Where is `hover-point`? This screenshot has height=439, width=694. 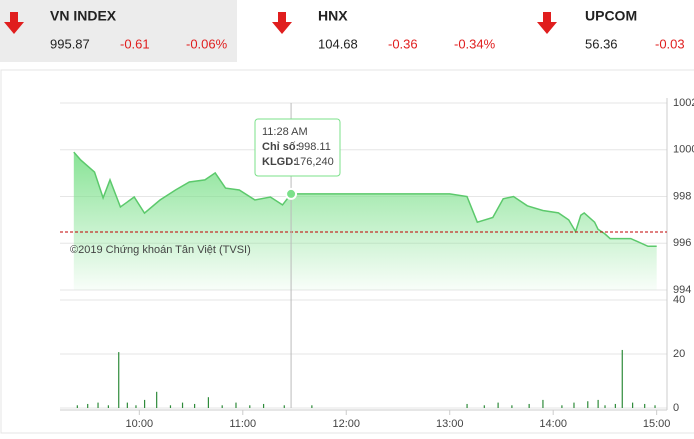
hover-point is located at coordinates (291, 193).